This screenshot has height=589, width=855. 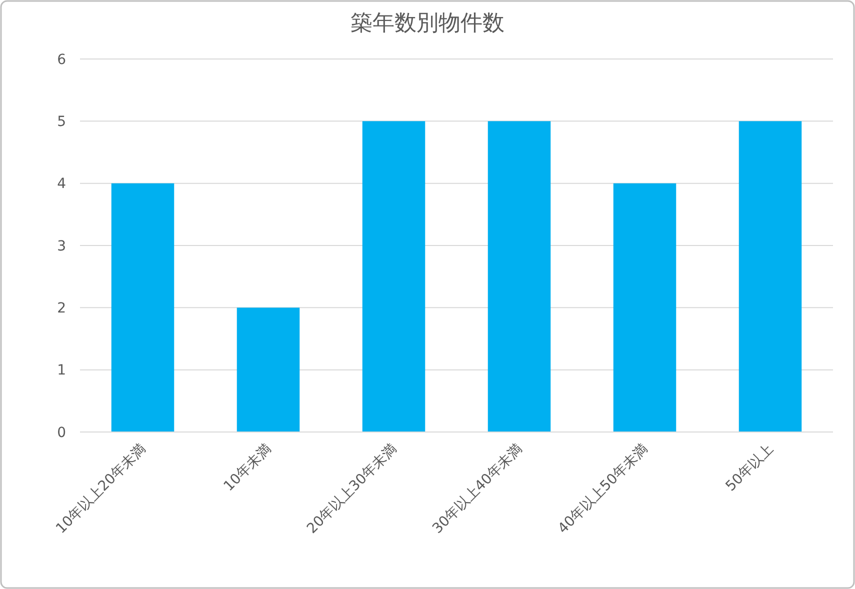 What do you see at coordinates (427, 23) in the screenshot?
I see `chart-title: 築年数別物件数` at bounding box center [427, 23].